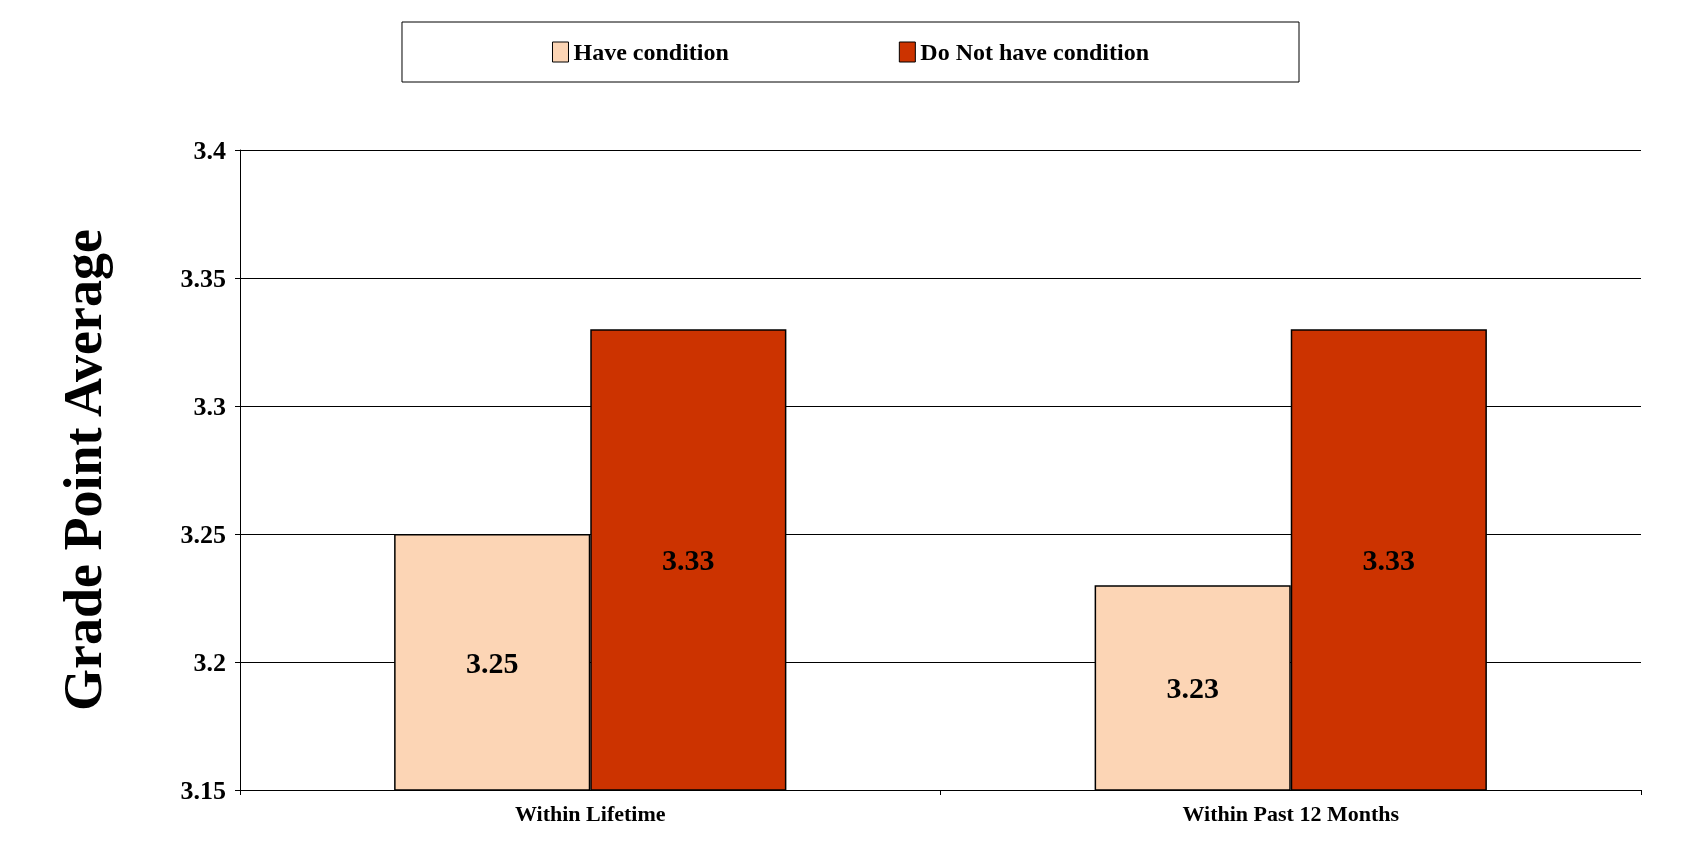 The height and width of the screenshot is (850, 1701). Describe the element at coordinates (651, 52) in the screenshot. I see `legend-label: Have condition` at that location.